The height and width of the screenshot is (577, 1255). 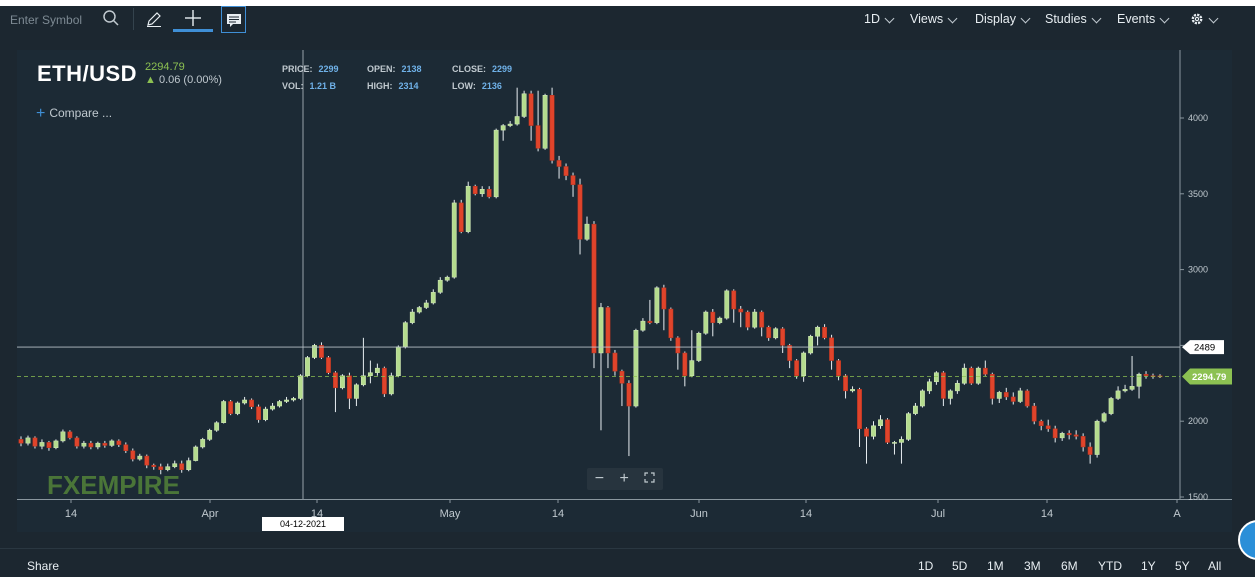 I want to click on last-price-tag-value: 2294.79, so click(x=1209, y=377).